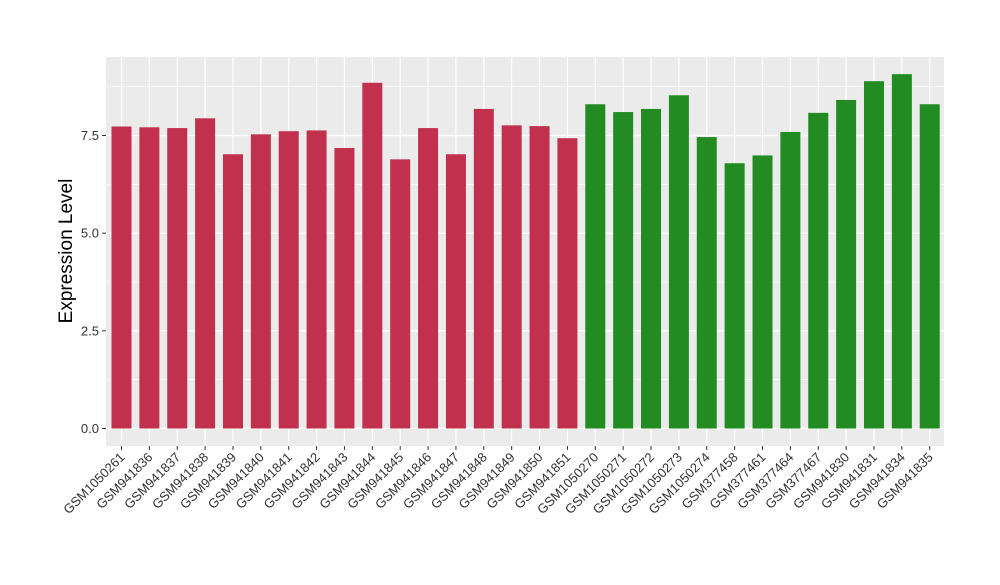 Image resolution: width=1000 pixels, height=585 pixels. I want to click on bar-GSM1050271, so click(623, 270).